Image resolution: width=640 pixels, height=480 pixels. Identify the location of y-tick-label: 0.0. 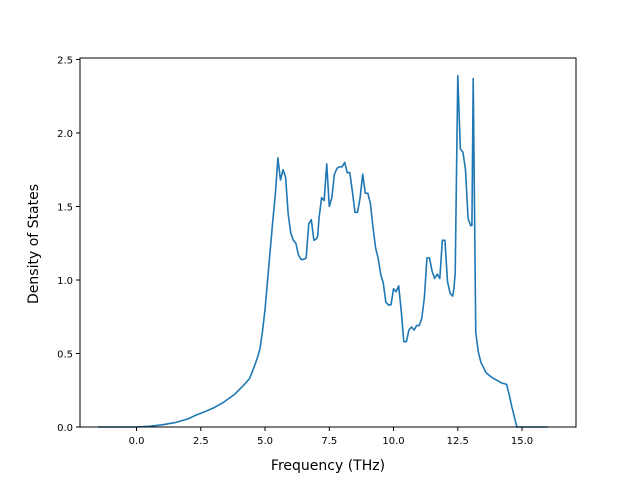
(65, 428).